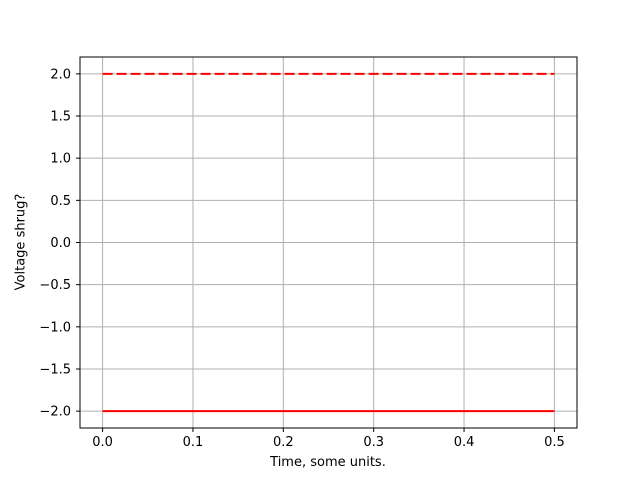 The image size is (640, 480). I want to click on y-tick-label: −0.5, so click(55, 285).